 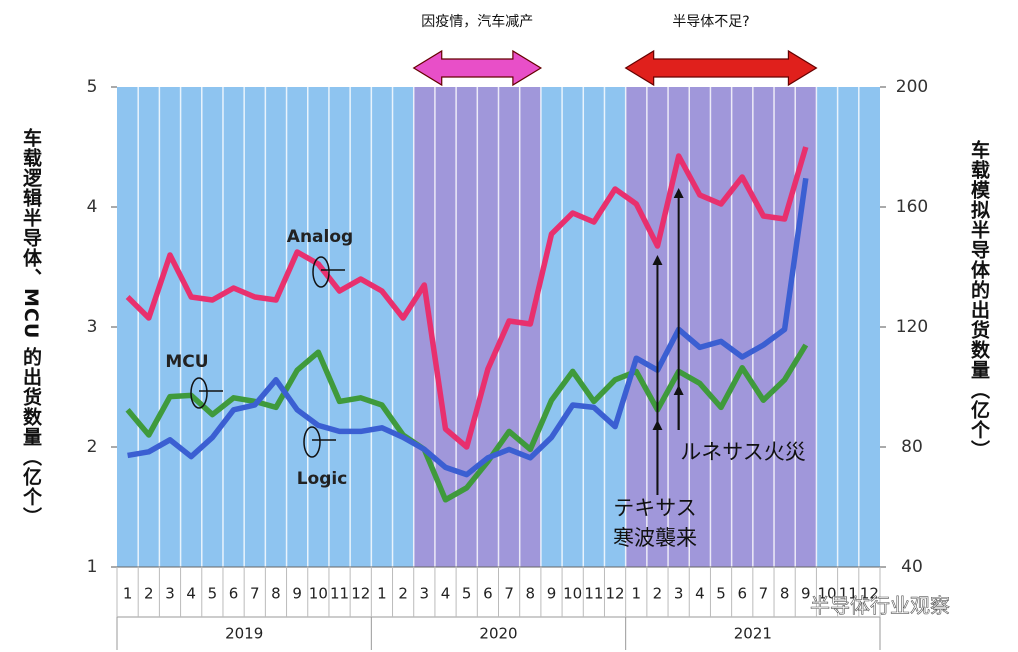 What do you see at coordinates (721, 327) in the screenshot?
I see `highlight-band` at bounding box center [721, 327].